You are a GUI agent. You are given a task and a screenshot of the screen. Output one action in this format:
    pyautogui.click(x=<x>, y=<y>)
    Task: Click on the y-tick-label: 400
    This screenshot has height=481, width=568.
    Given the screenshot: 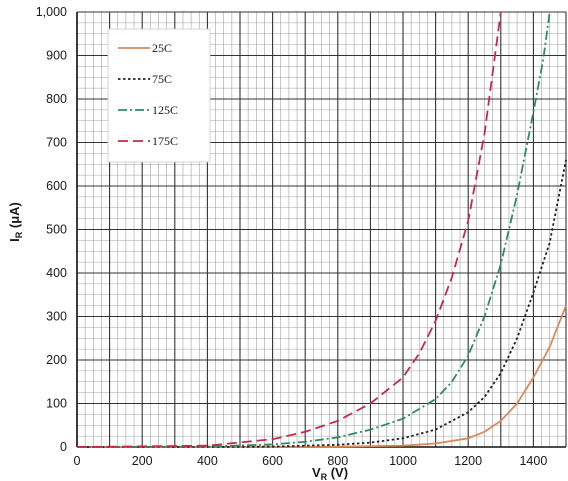 What is the action you would take?
    pyautogui.click(x=56, y=273)
    